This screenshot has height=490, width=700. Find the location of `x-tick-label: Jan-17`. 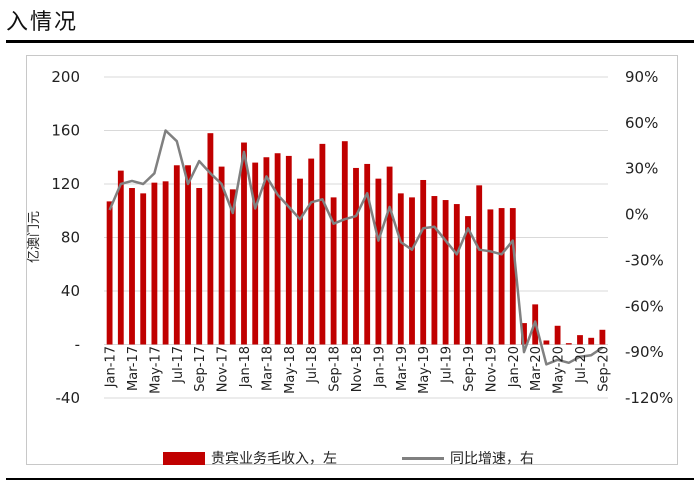

x-tick-label: Jan-17 is located at coordinates (111, 367).